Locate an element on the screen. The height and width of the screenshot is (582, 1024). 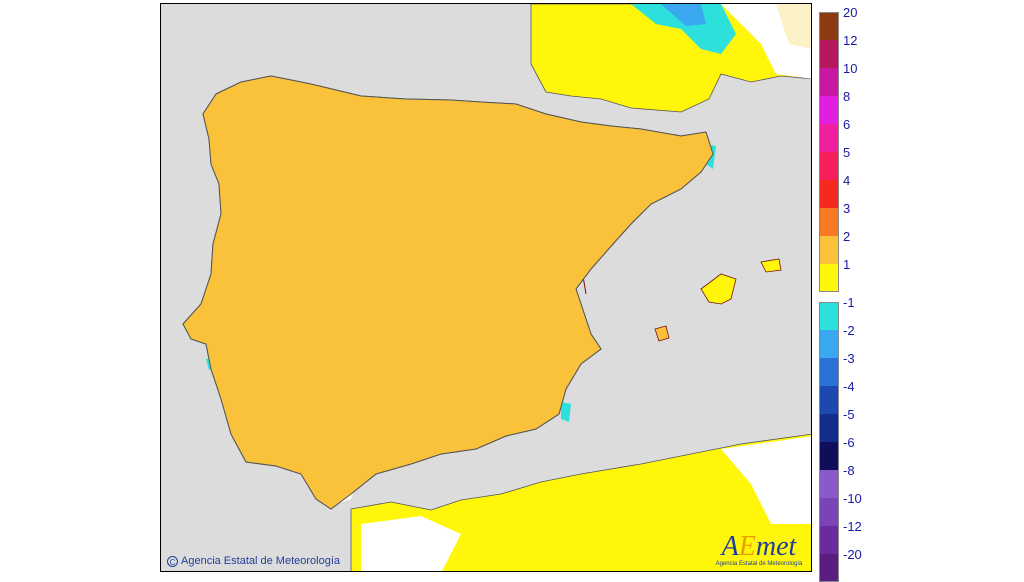
legend-label: -20 is located at coordinates (852, 554).